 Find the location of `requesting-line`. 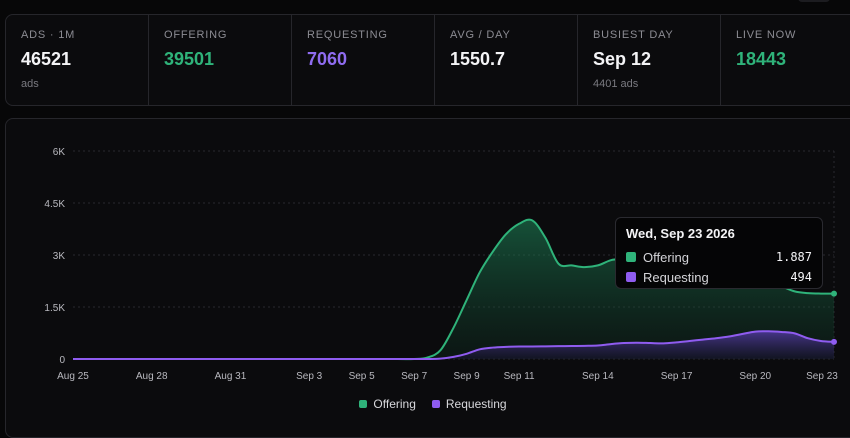

requesting-line is located at coordinates (454, 345).